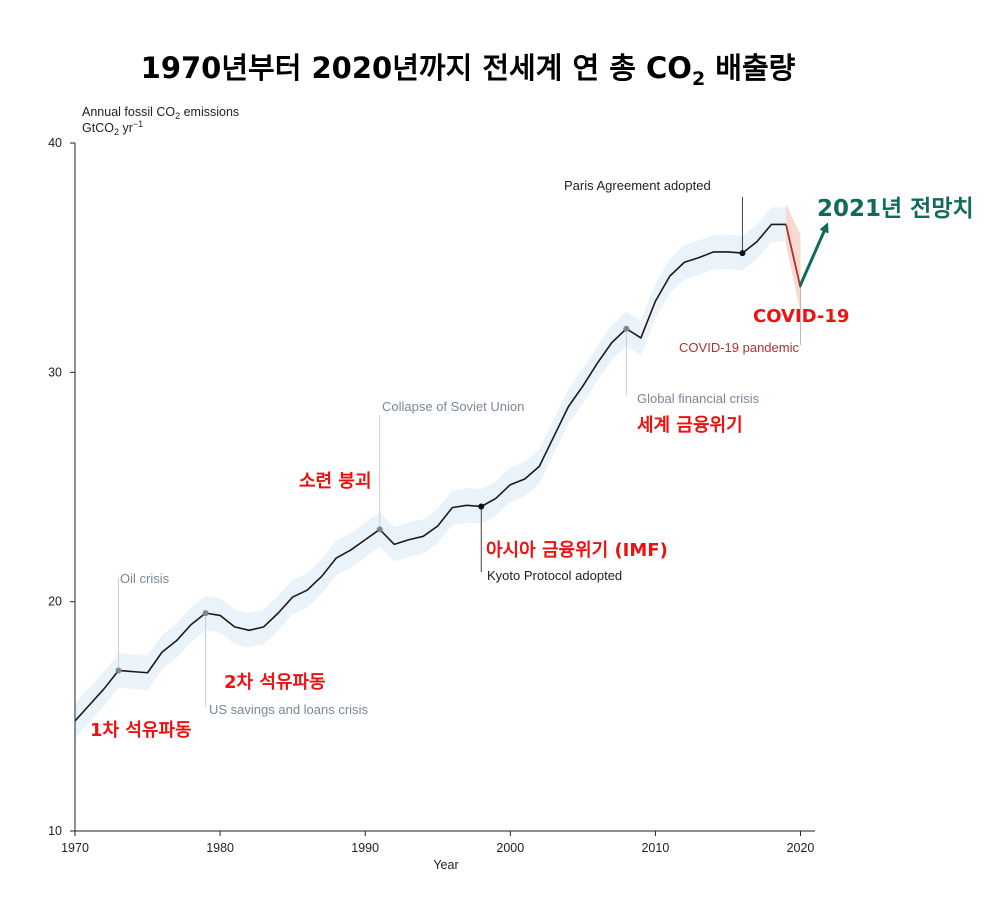 This screenshot has width=1004, height=897. I want to click on chart-title-subscript: 2, so click(698, 79).